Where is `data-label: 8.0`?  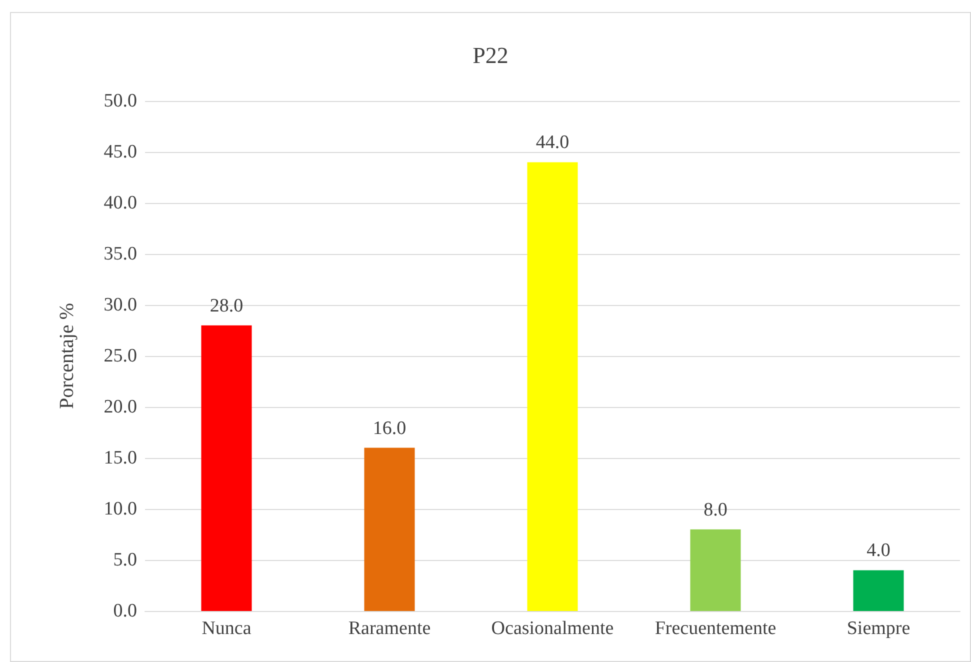 data-label: 8.0 is located at coordinates (716, 509).